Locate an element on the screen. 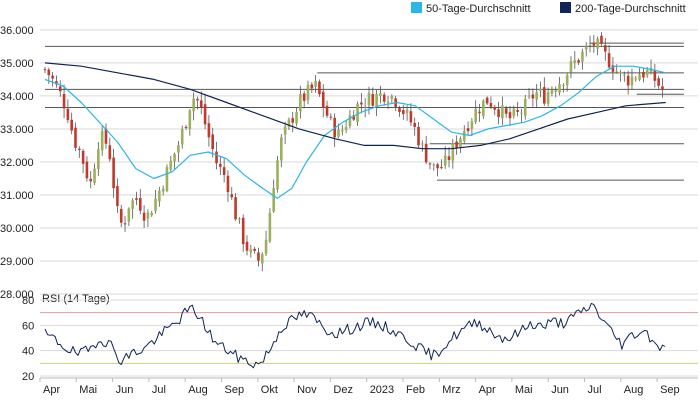 The width and height of the screenshot is (700, 405). x-tick-label: Mrz is located at coordinates (451, 390).